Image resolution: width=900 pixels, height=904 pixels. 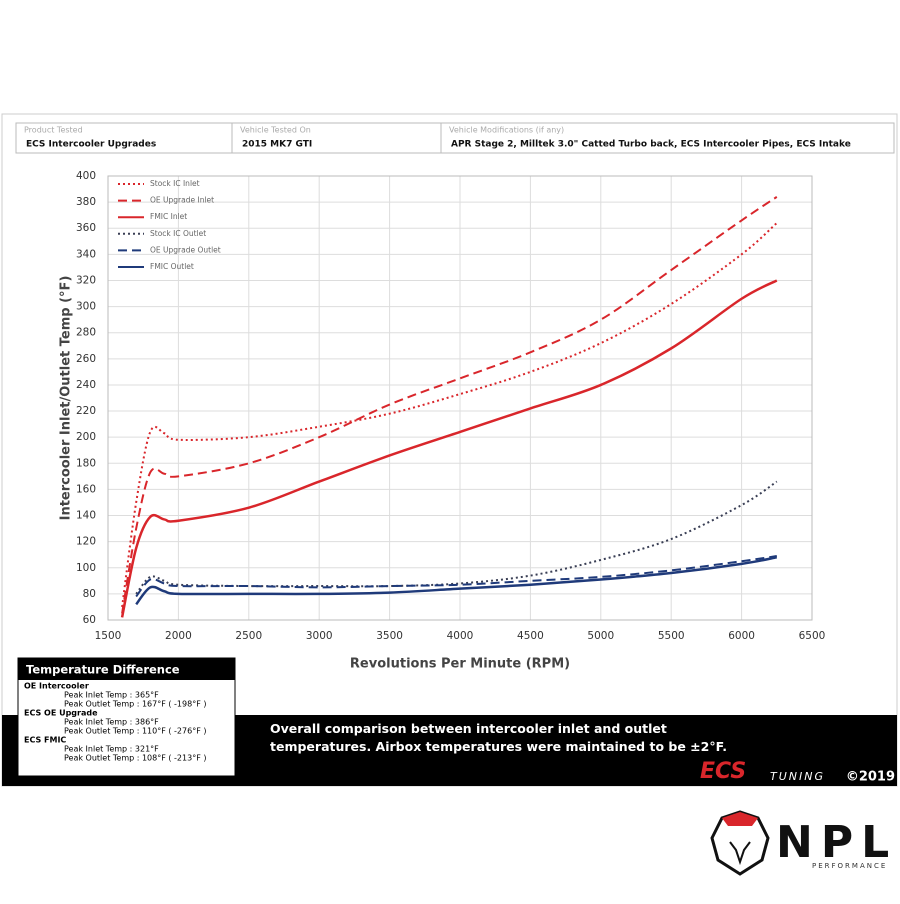 I want to click on logo-sub: PERFORMANCE, so click(x=849, y=866).